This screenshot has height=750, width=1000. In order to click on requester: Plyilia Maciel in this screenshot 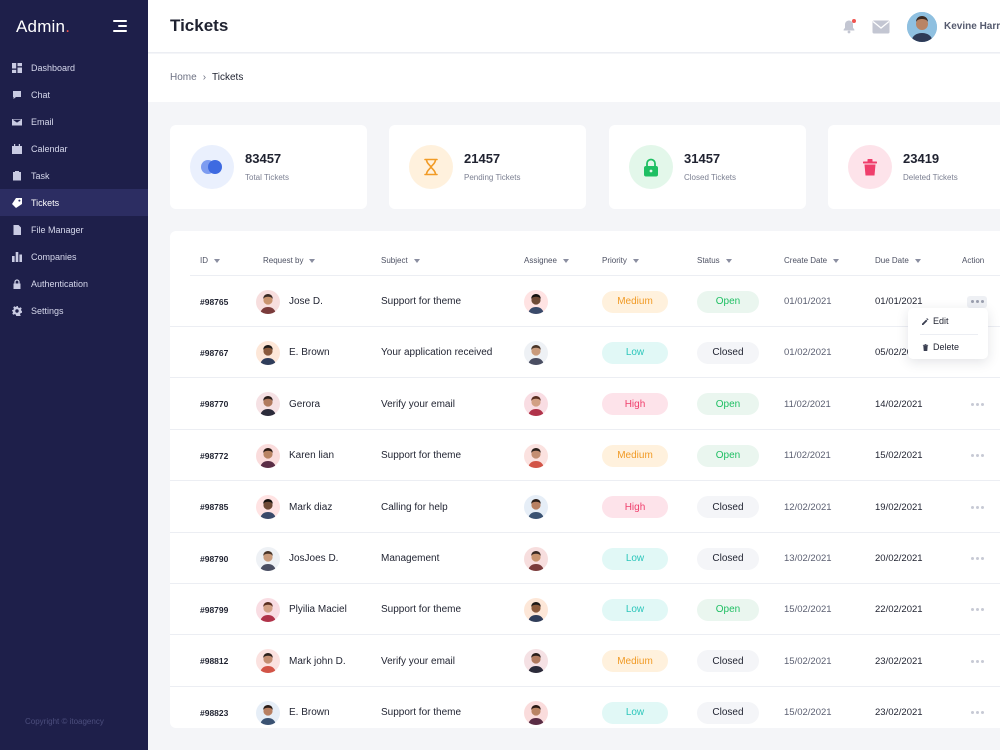, I will do `click(301, 609)`.